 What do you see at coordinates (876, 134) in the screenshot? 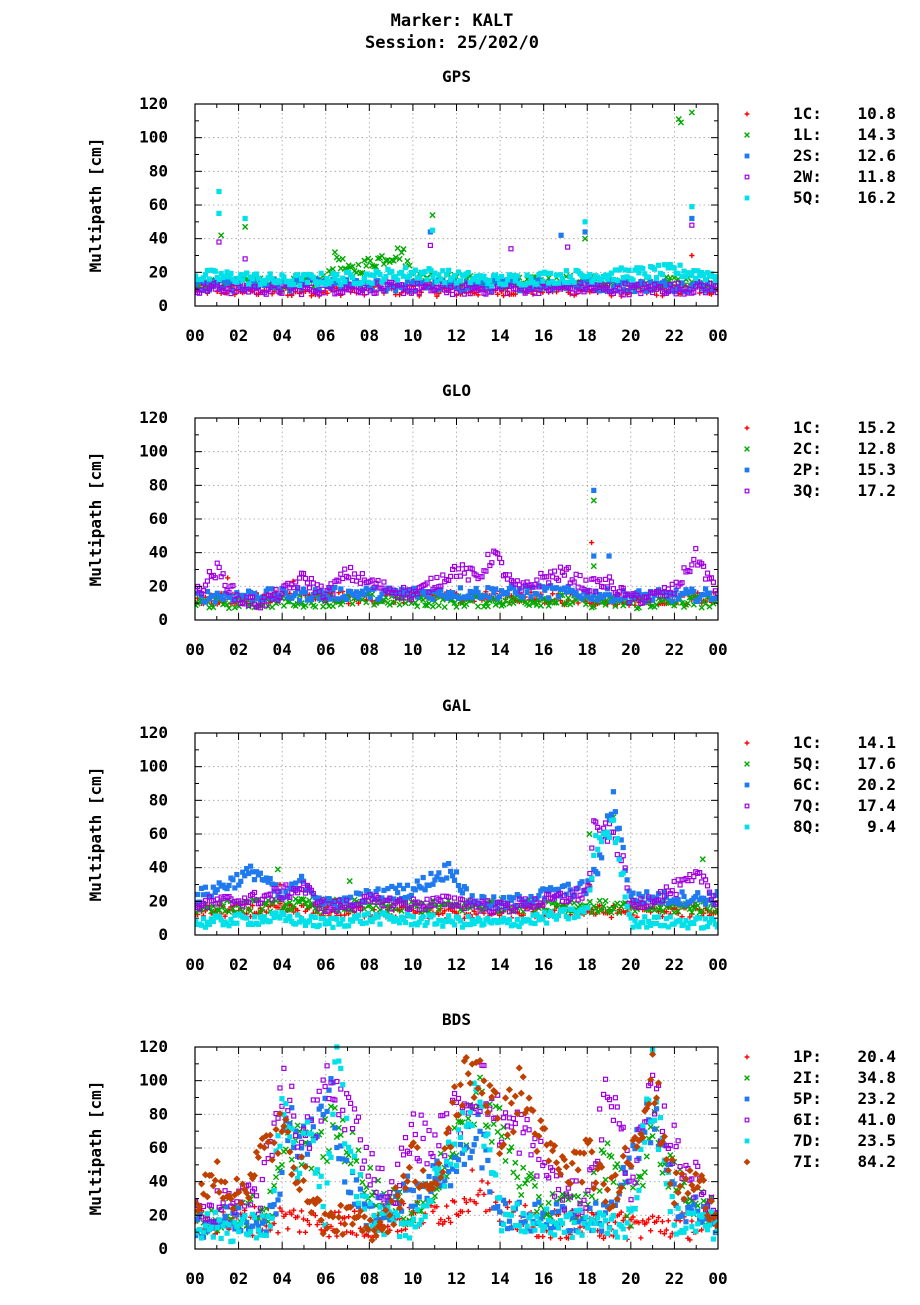
I see `legend-value: 14.3` at bounding box center [876, 134].